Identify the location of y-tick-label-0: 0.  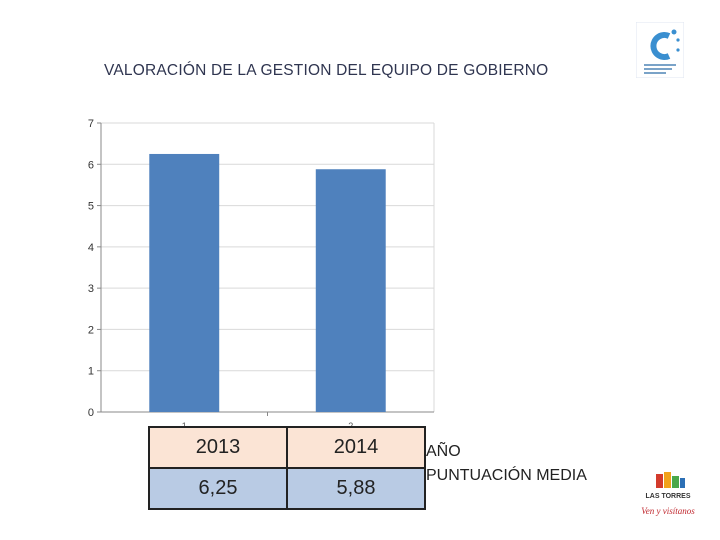
(91, 413).